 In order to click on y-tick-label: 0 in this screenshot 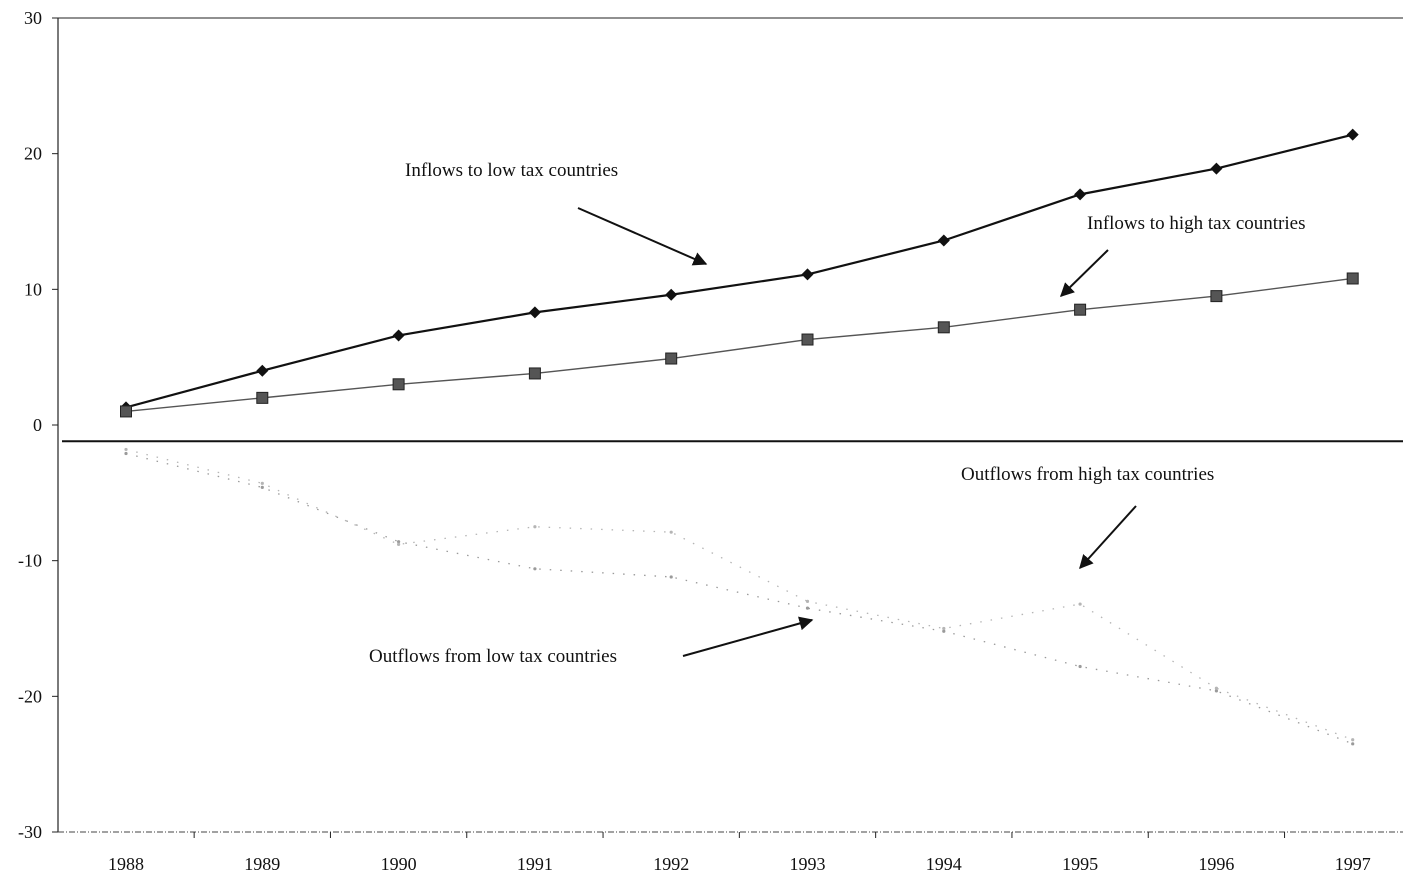, I will do `click(37, 425)`.